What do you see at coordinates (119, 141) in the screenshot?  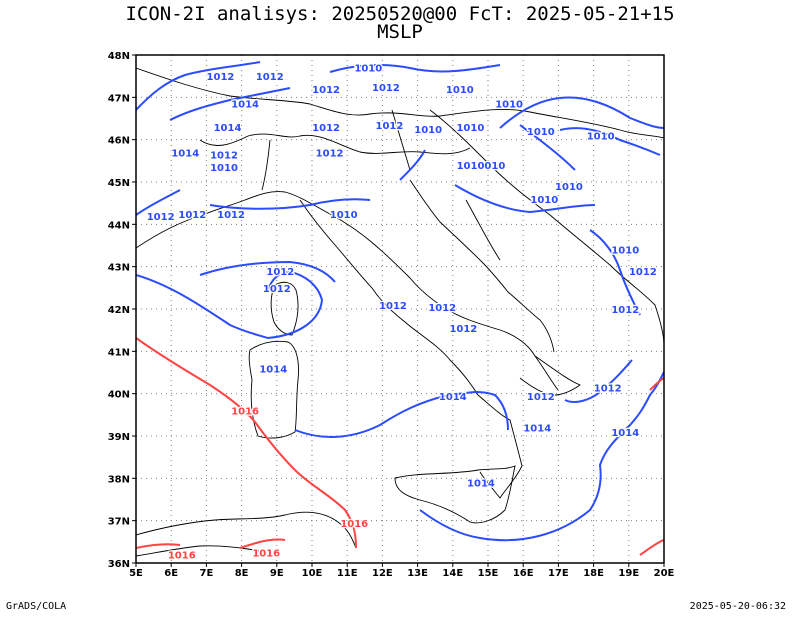 I see `lat-tick-label: 46N` at bounding box center [119, 141].